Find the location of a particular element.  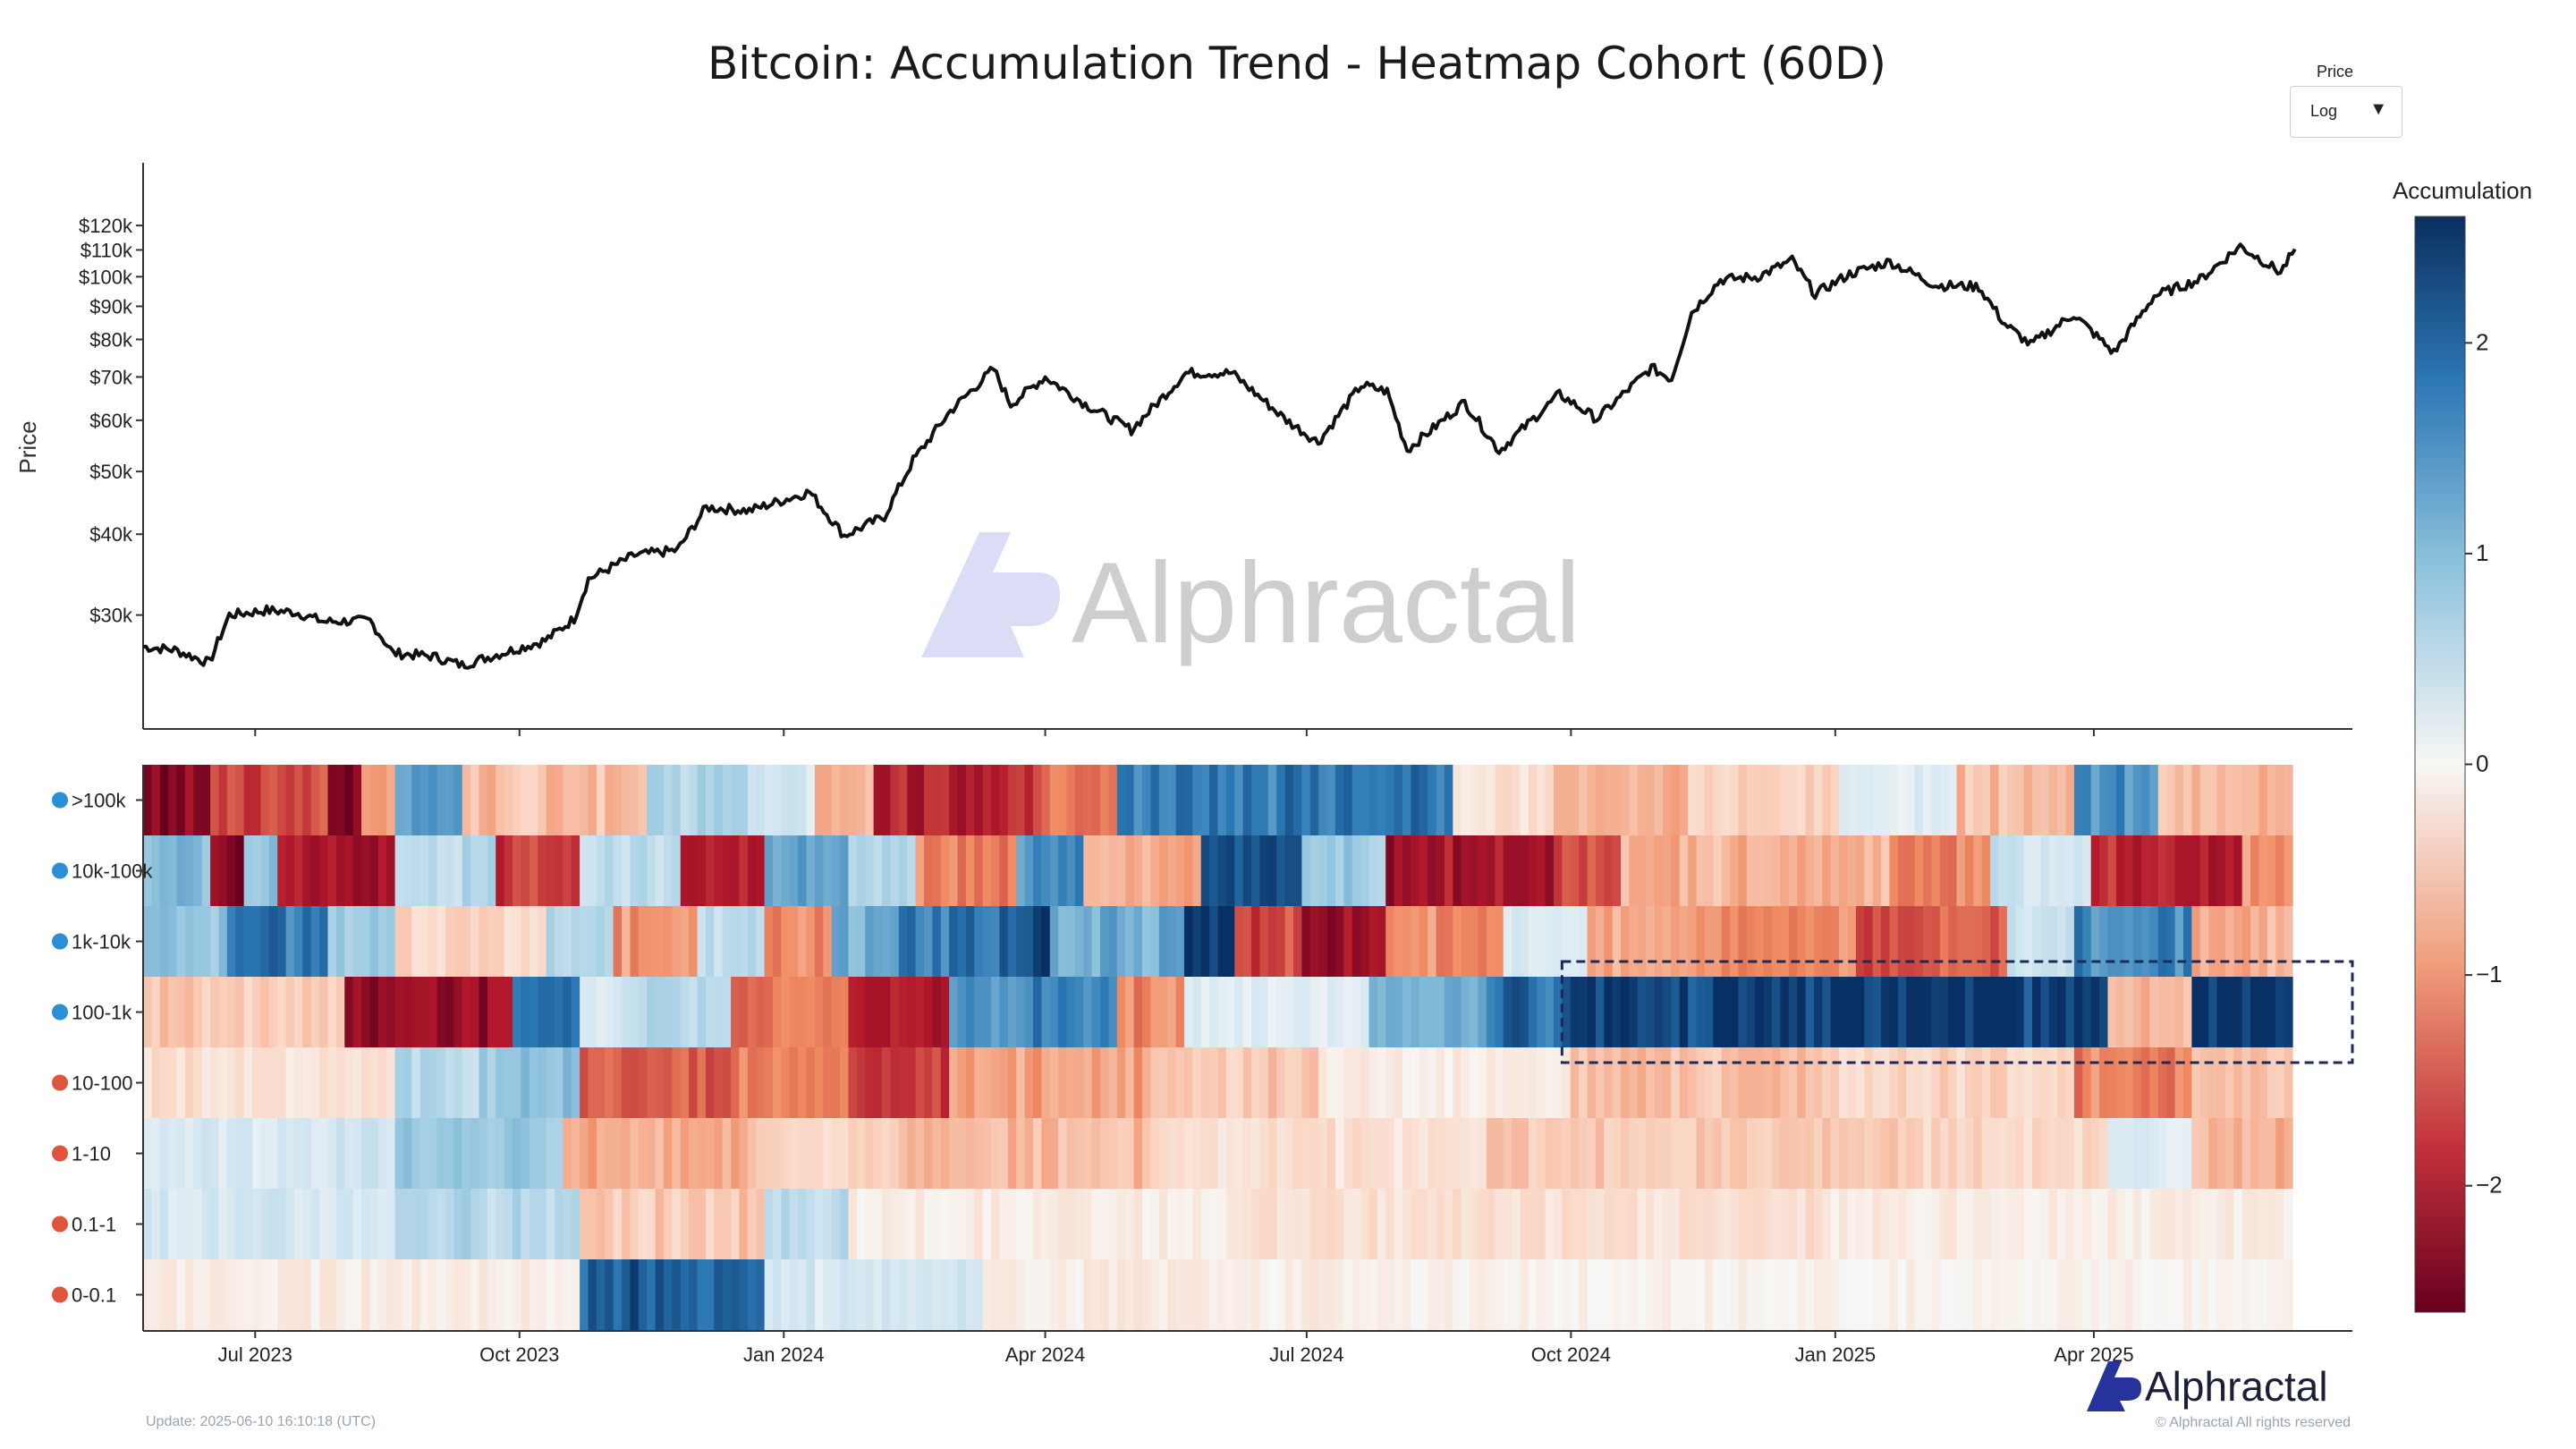

watermark: Alphractal is located at coordinates (1250, 599).